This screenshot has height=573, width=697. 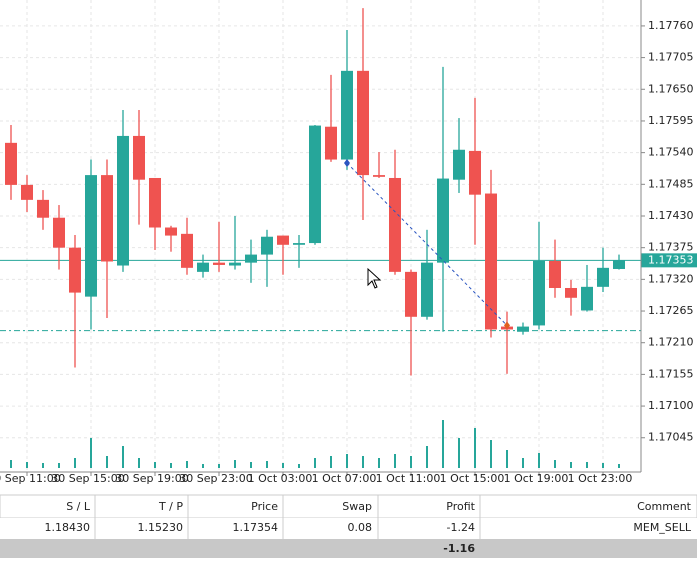 I want to click on trade-line, so click(x=427, y=244).